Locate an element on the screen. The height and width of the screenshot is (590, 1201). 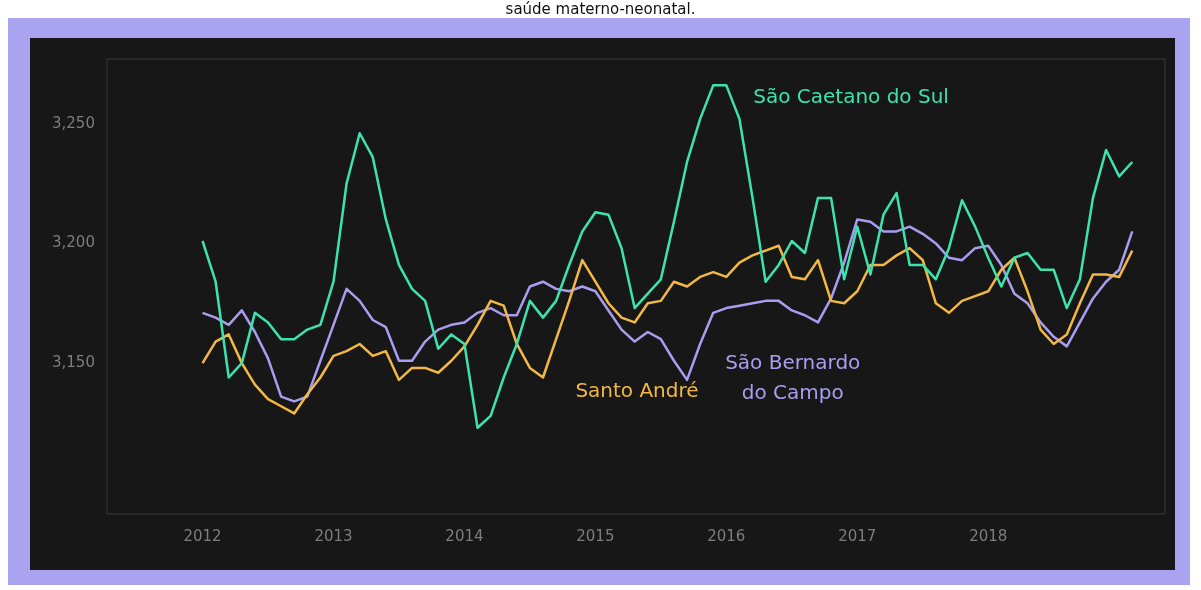
x-tick-label: 2015 is located at coordinates (595, 535).